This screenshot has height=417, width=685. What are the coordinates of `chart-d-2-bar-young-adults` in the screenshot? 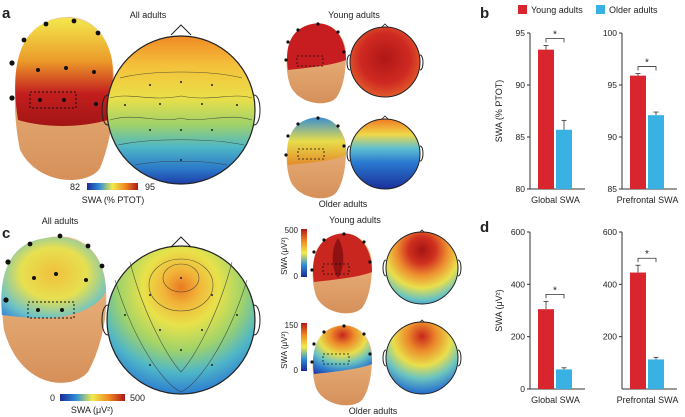 It's located at (546, 349).